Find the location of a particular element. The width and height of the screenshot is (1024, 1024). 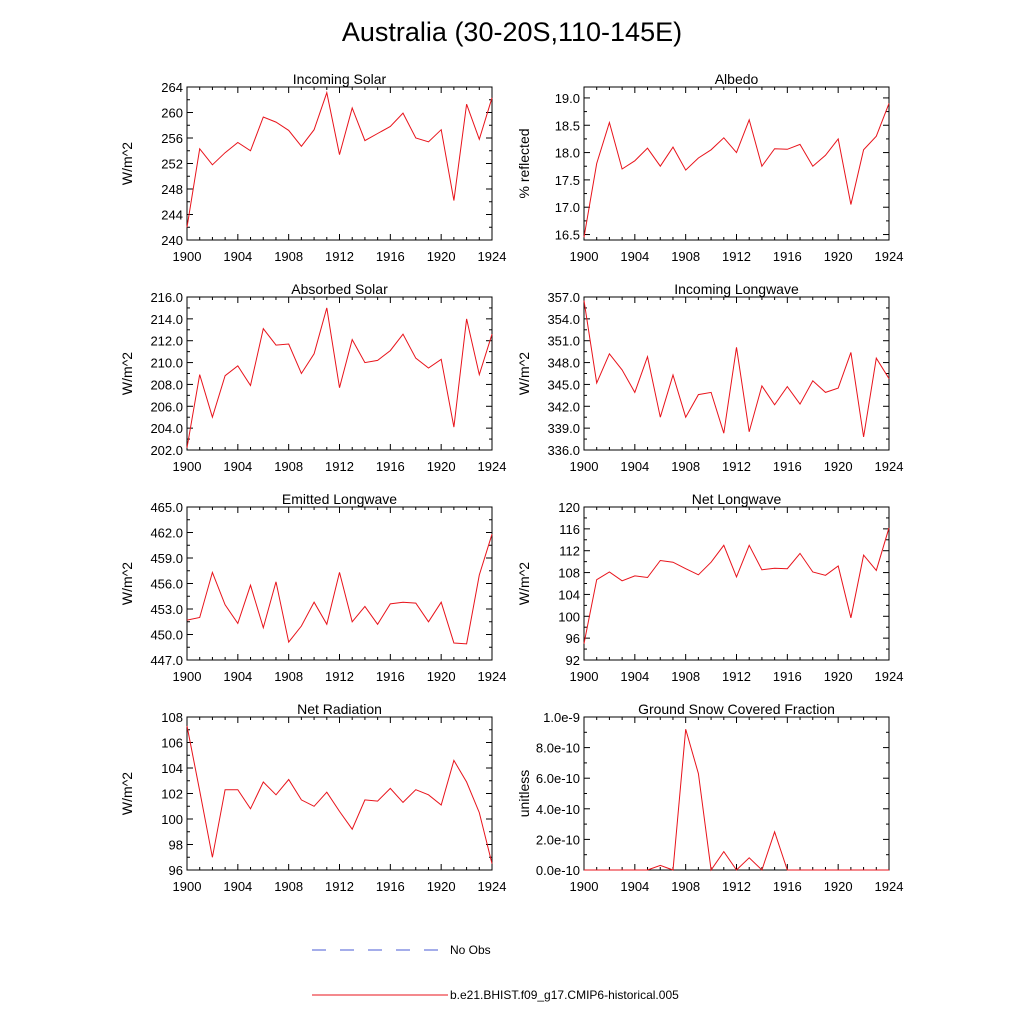

y-tick-label: 248 is located at coordinates (172, 189).